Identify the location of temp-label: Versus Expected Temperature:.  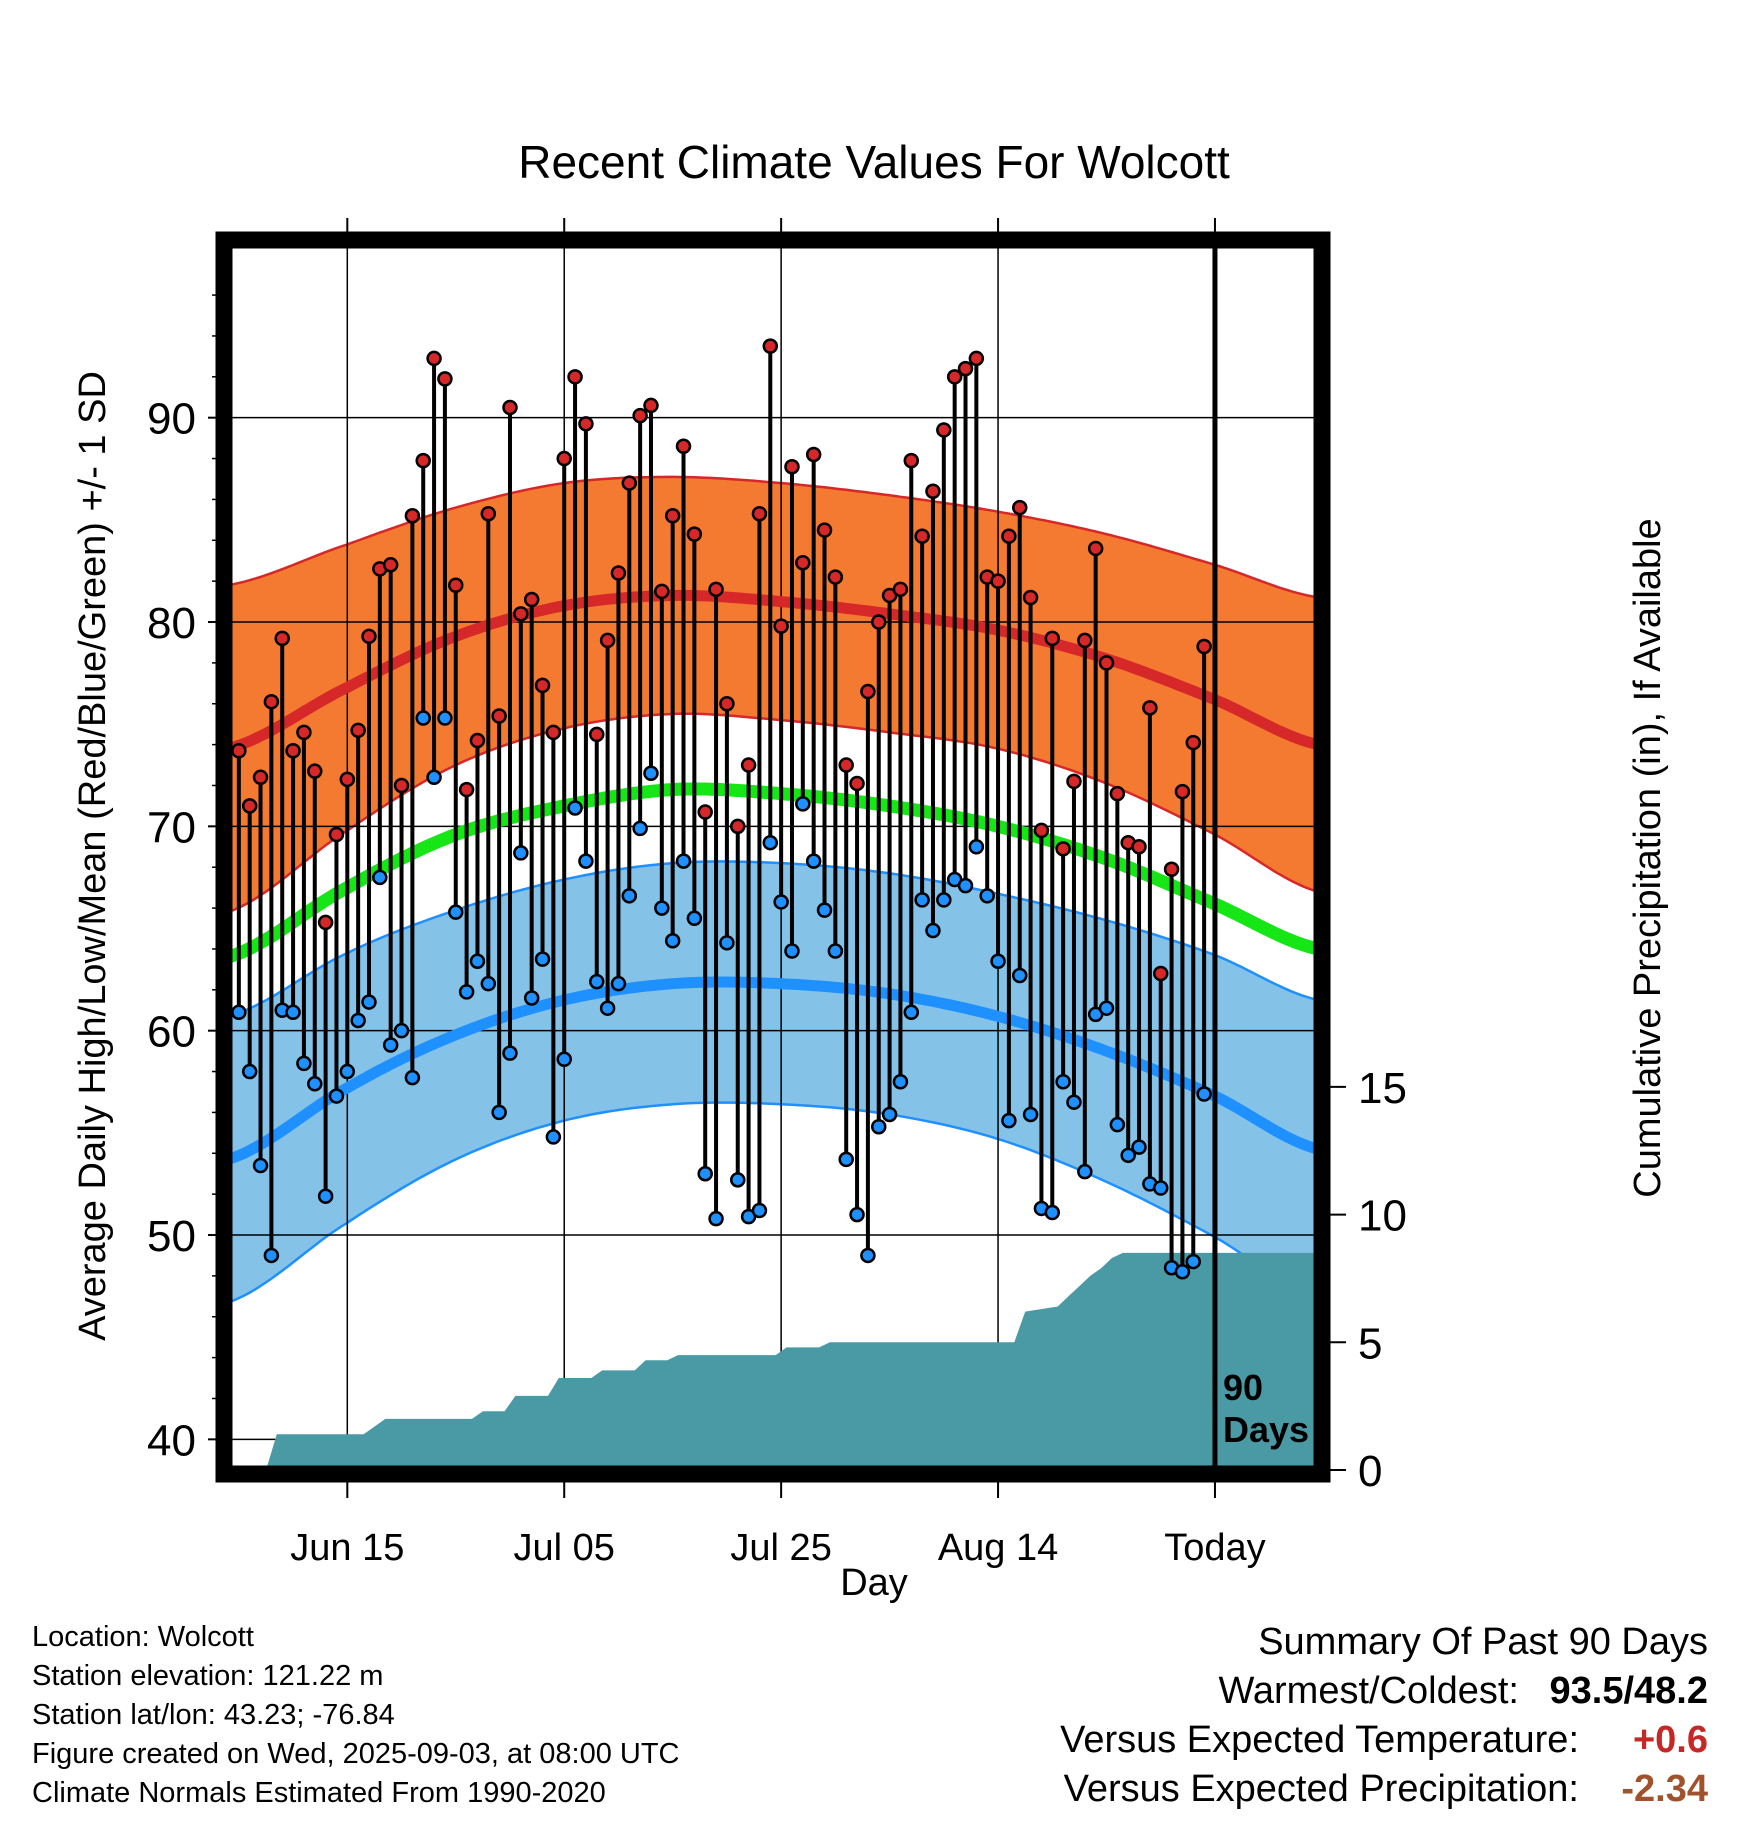
(1319, 1740).